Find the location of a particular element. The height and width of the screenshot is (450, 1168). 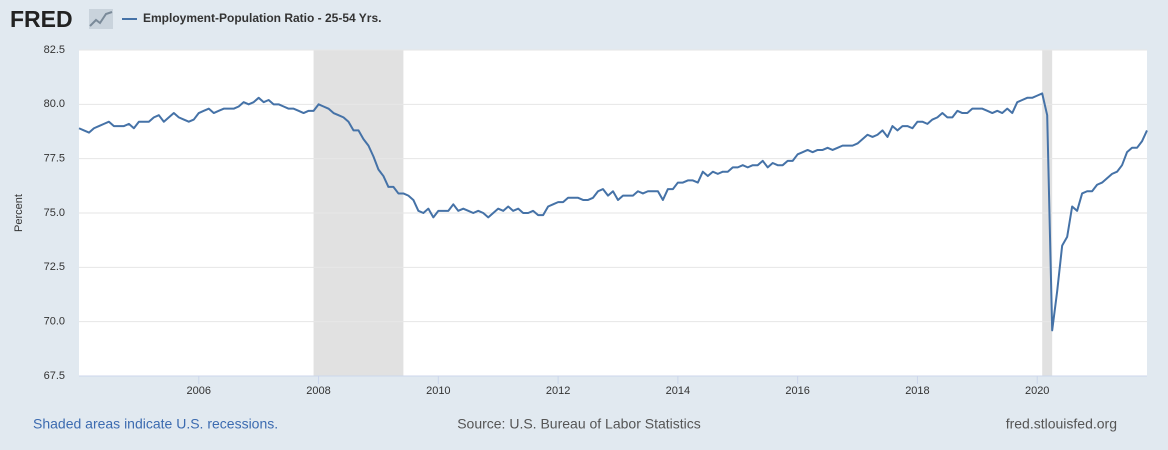

source: Source: U.S. Bureau of Labor Statistics is located at coordinates (579, 424).